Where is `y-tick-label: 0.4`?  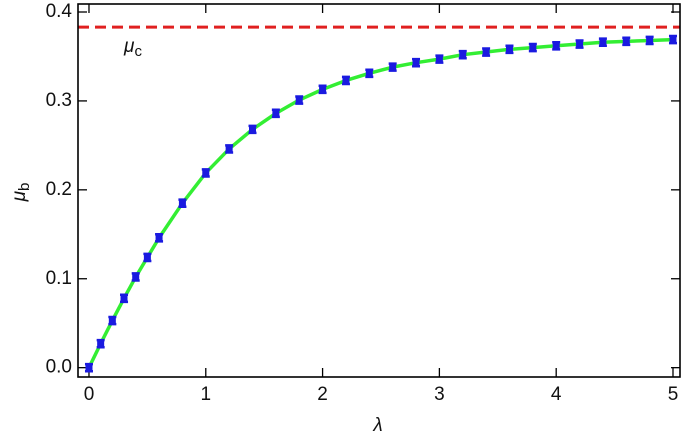 y-tick-label: 0.4 is located at coordinates (59, 11).